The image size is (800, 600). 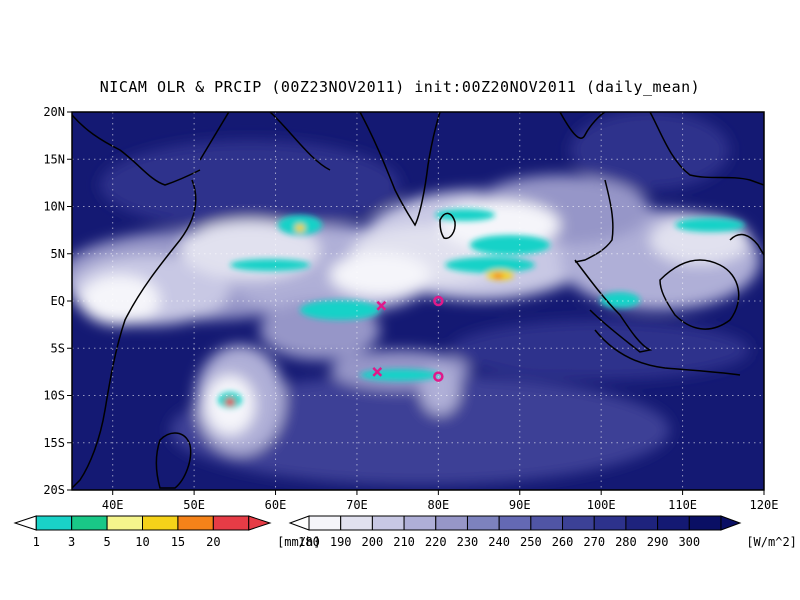 What do you see at coordinates (408, 338) in the screenshot?
I see `markers` at bounding box center [408, 338].